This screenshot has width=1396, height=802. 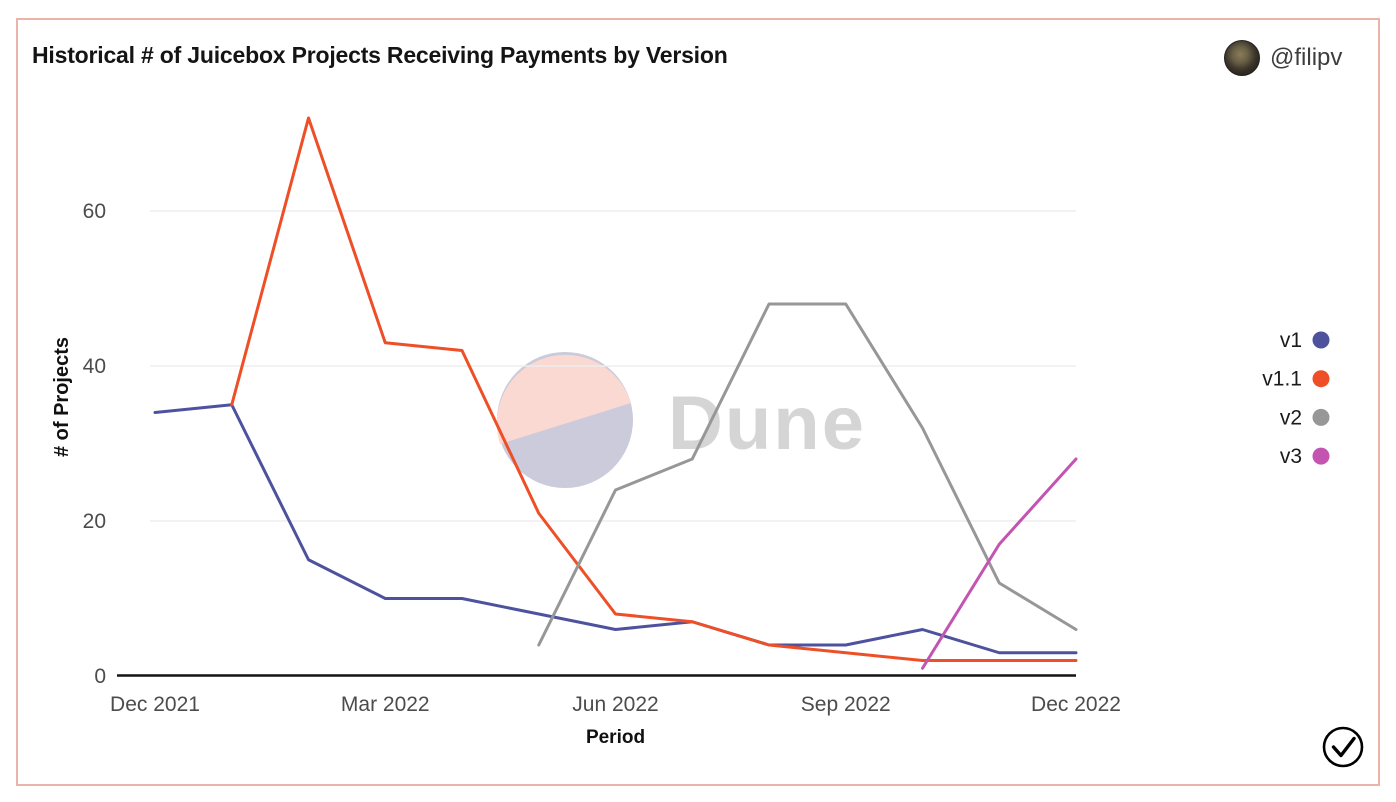 What do you see at coordinates (1305, 417) in the screenshot?
I see `legend-item-v2: v2` at bounding box center [1305, 417].